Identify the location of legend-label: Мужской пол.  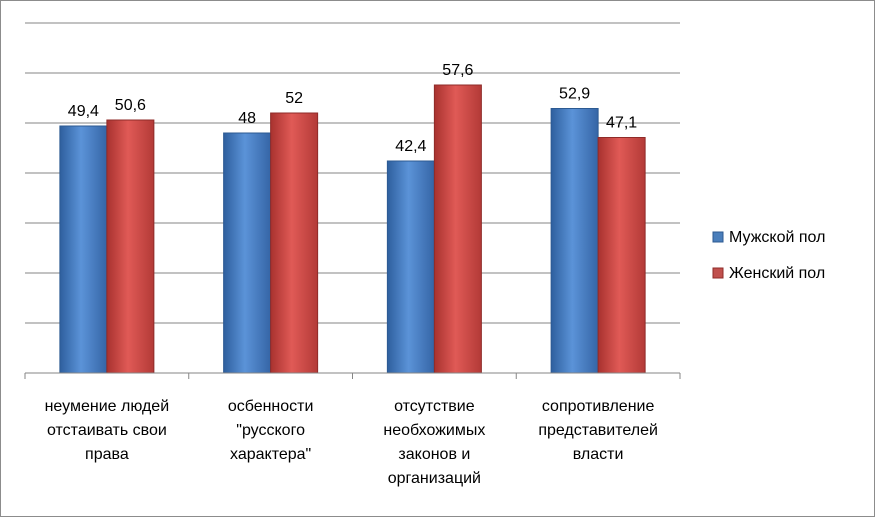
(777, 237).